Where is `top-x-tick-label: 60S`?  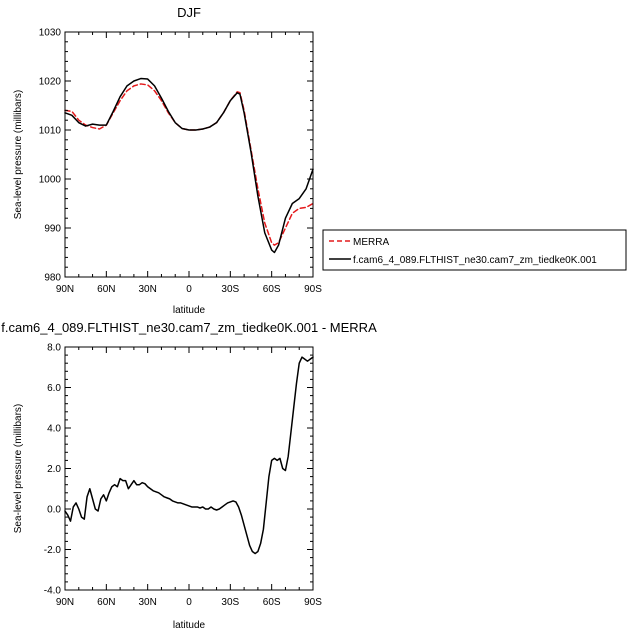
top-x-tick-label: 60S is located at coordinates (272, 289).